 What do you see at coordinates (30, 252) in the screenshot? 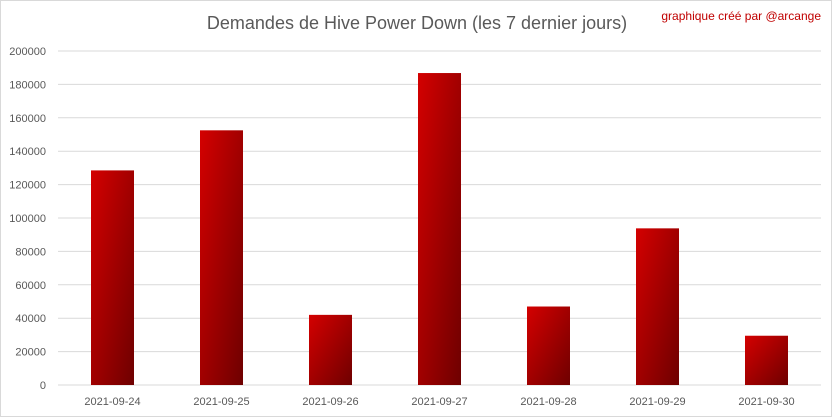
I see `y-tick-label: 80000` at bounding box center [30, 252].